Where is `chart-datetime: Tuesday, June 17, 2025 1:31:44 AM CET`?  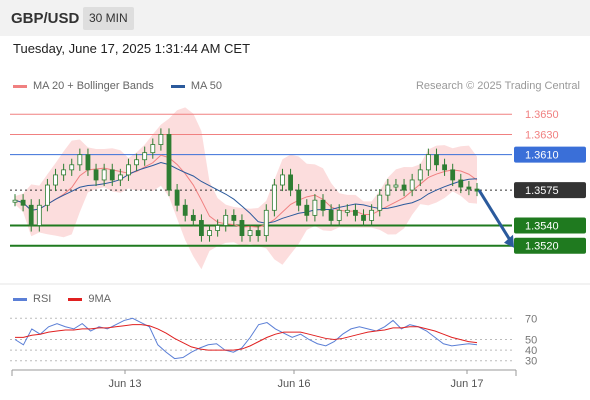 chart-datetime: Tuesday, June 17, 2025 1:31:44 AM CET is located at coordinates (132, 48).